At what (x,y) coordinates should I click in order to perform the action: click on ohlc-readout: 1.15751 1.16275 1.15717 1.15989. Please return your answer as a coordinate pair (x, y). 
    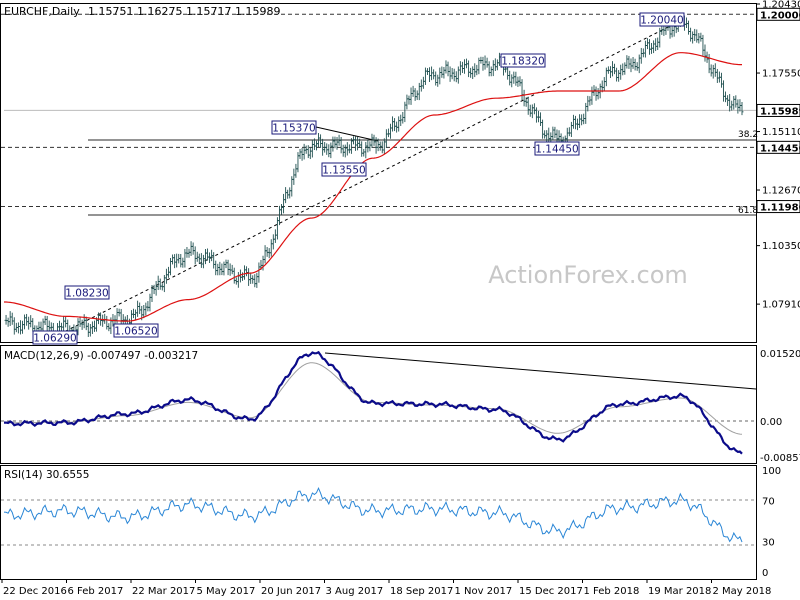
    Looking at the image, I should click on (184, 11).